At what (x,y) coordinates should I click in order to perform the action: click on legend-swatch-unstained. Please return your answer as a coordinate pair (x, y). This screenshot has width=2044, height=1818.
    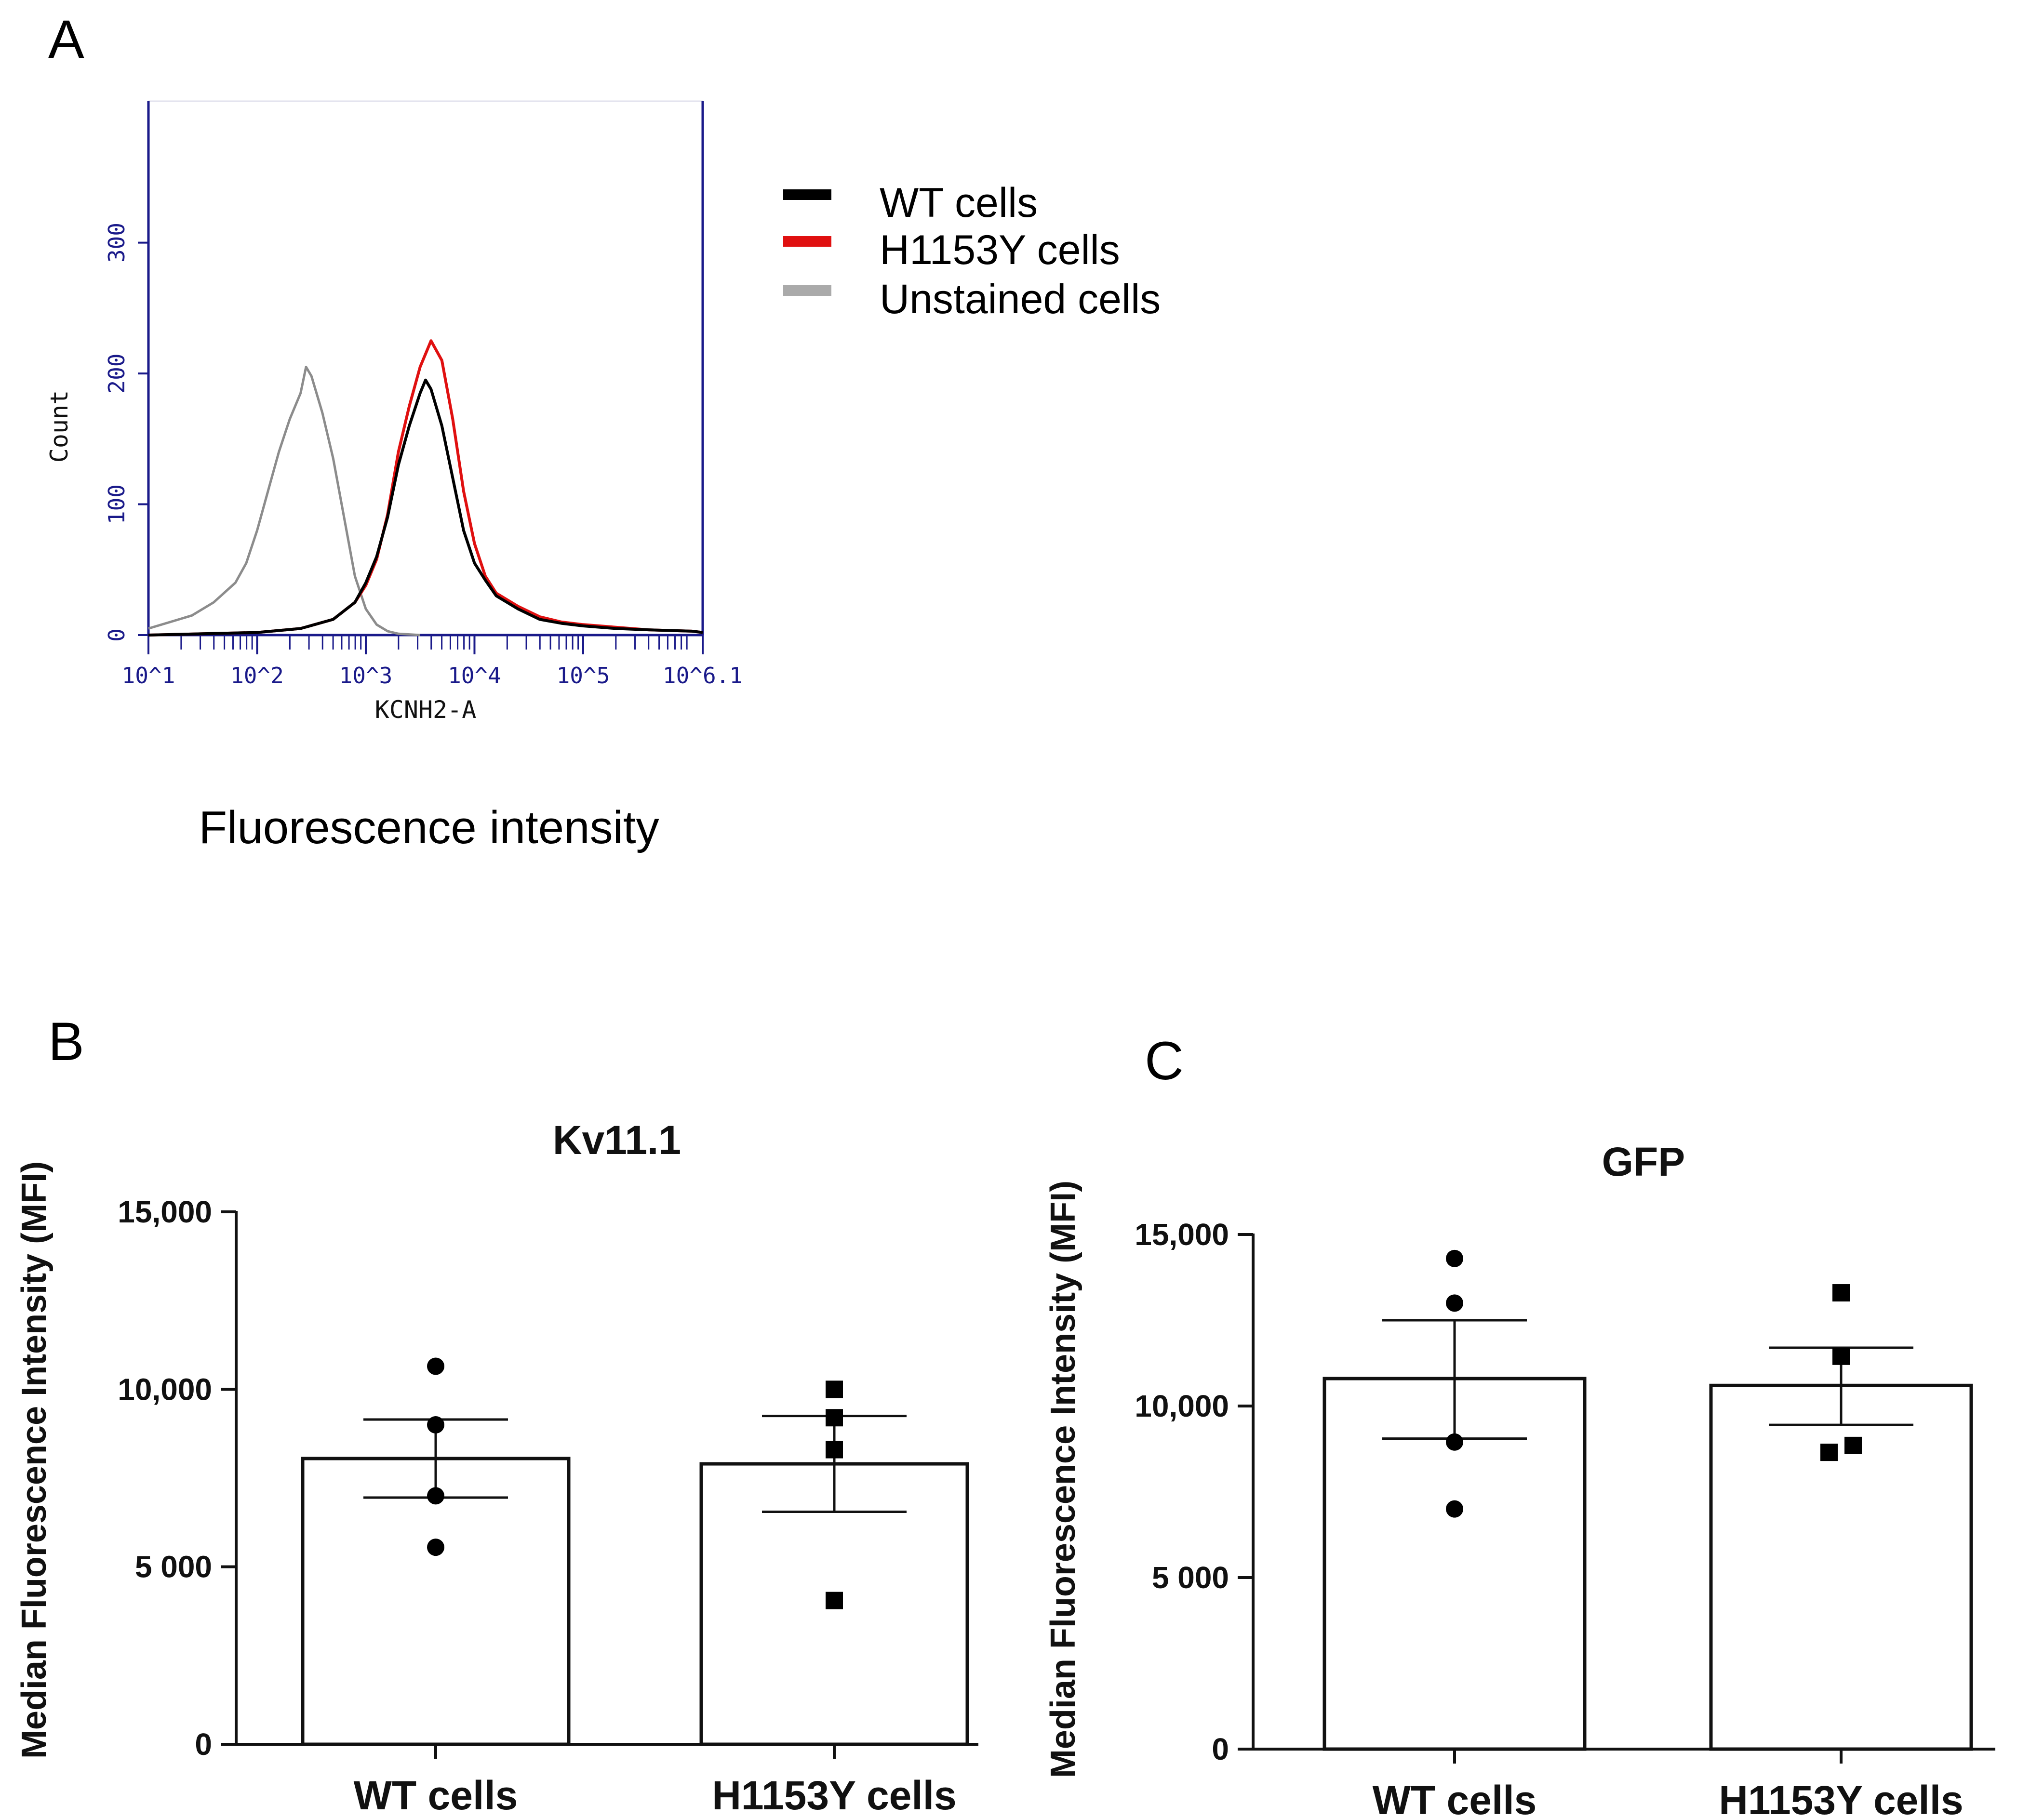
    Looking at the image, I should click on (807, 290).